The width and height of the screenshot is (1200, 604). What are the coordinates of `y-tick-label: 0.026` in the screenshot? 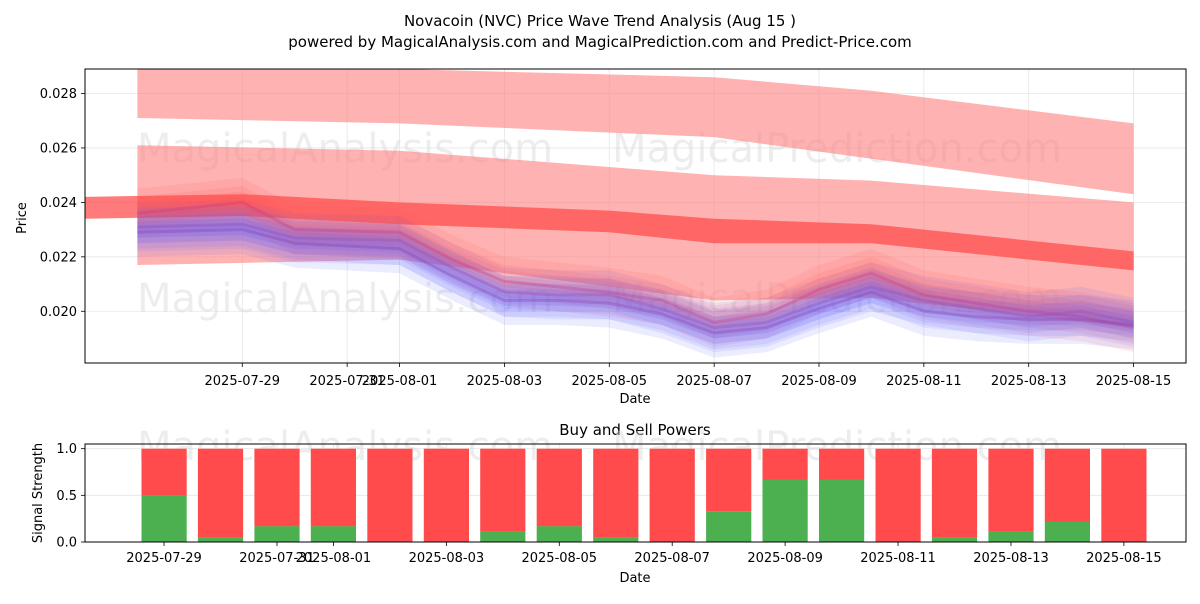 It's located at (58, 148).